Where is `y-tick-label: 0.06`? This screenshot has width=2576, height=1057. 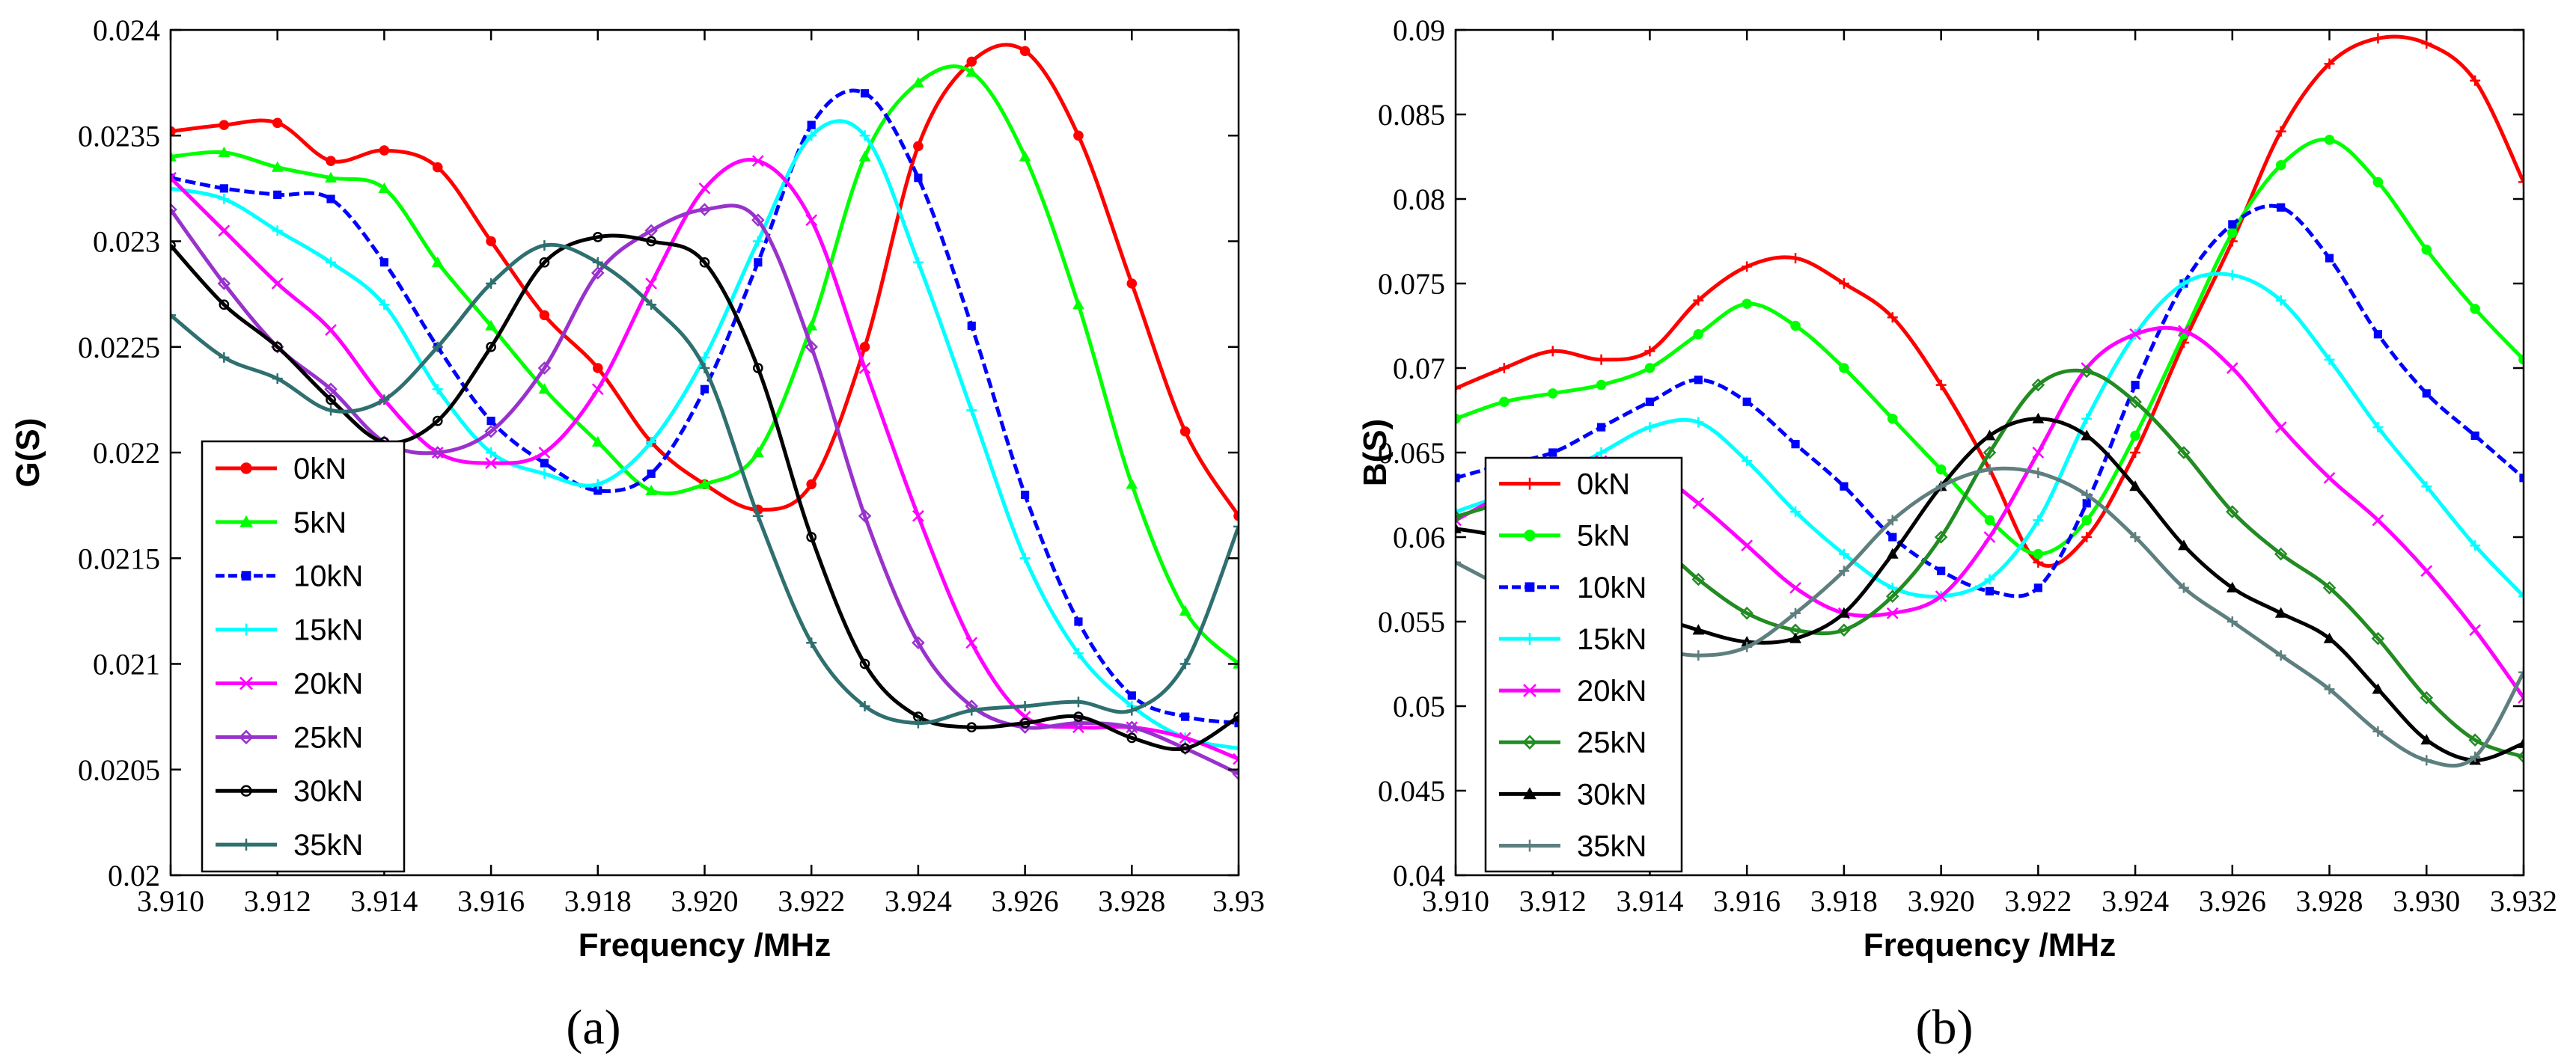
y-tick-label: 0.06 is located at coordinates (1419, 537).